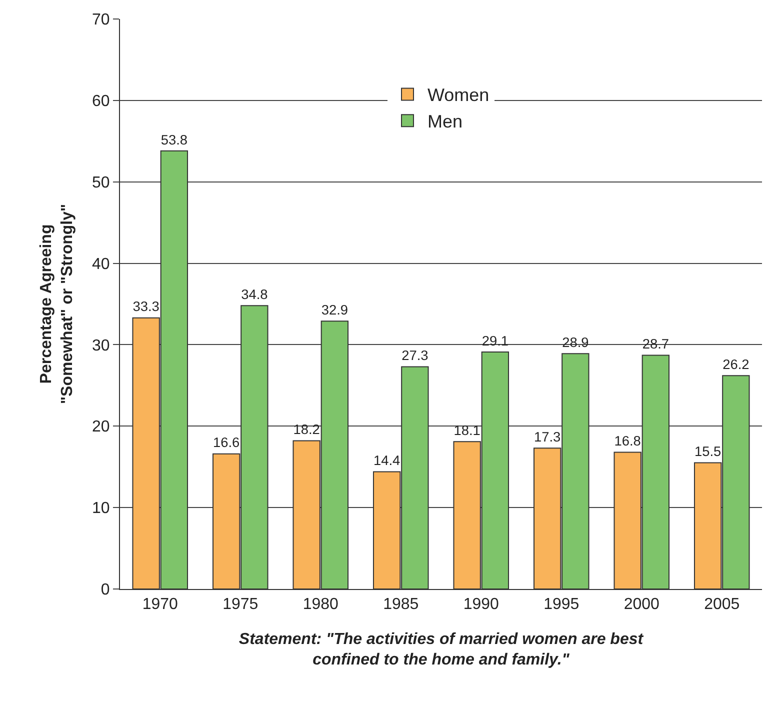  What do you see at coordinates (320, 605) in the screenshot?
I see `x-tick-label: 1980` at bounding box center [320, 605].